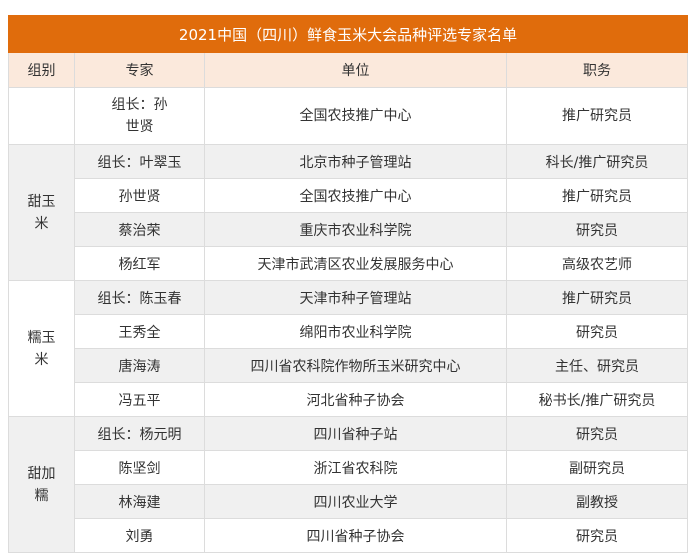  What do you see at coordinates (41, 70) in the screenshot?
I see `header-group: 组别` at bounding box center [41, 70].